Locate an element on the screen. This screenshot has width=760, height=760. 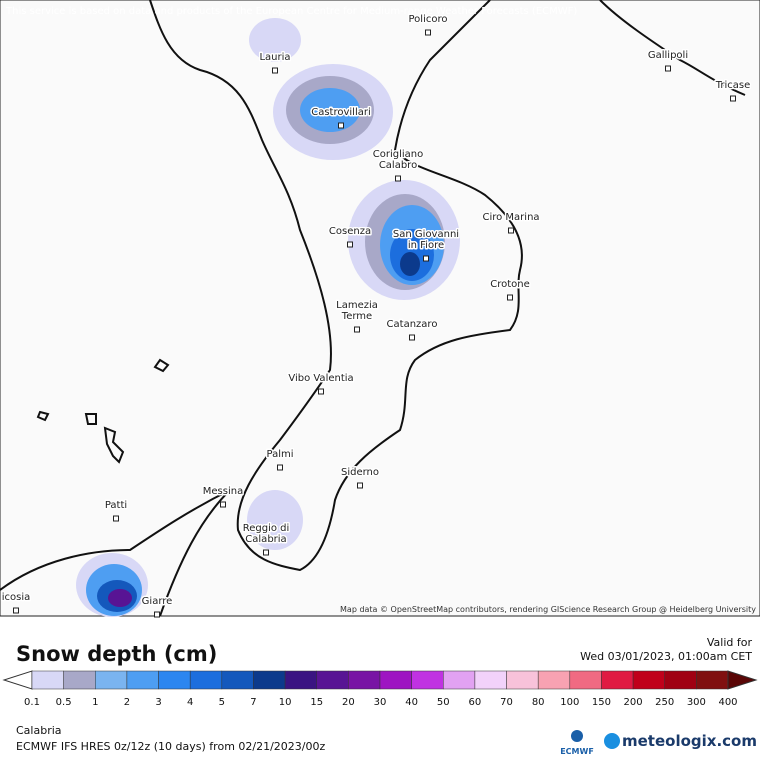
legend-level: 80 is located at coordinates (538, 702).